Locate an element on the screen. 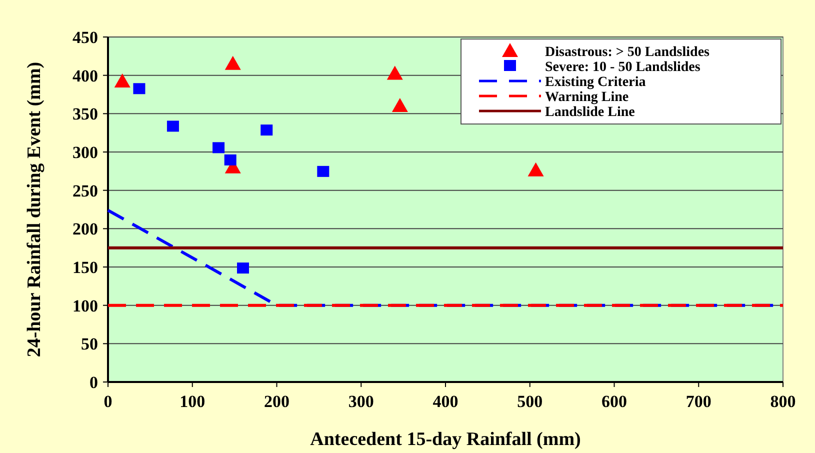 This screenshot has width=815, height=453. x-tick-label: 200 is located at coordinates (277, 401).